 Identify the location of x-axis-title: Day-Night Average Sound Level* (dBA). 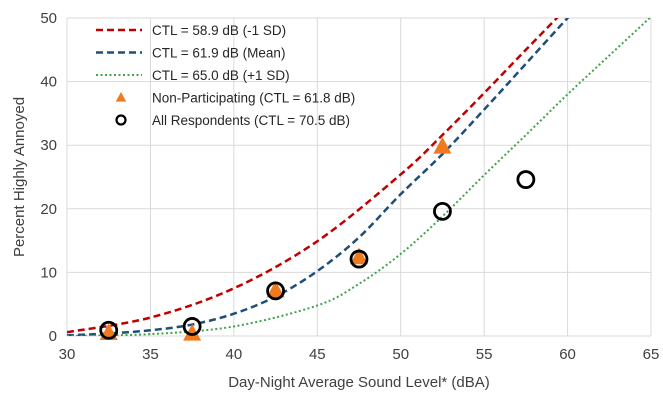
(359, 382).